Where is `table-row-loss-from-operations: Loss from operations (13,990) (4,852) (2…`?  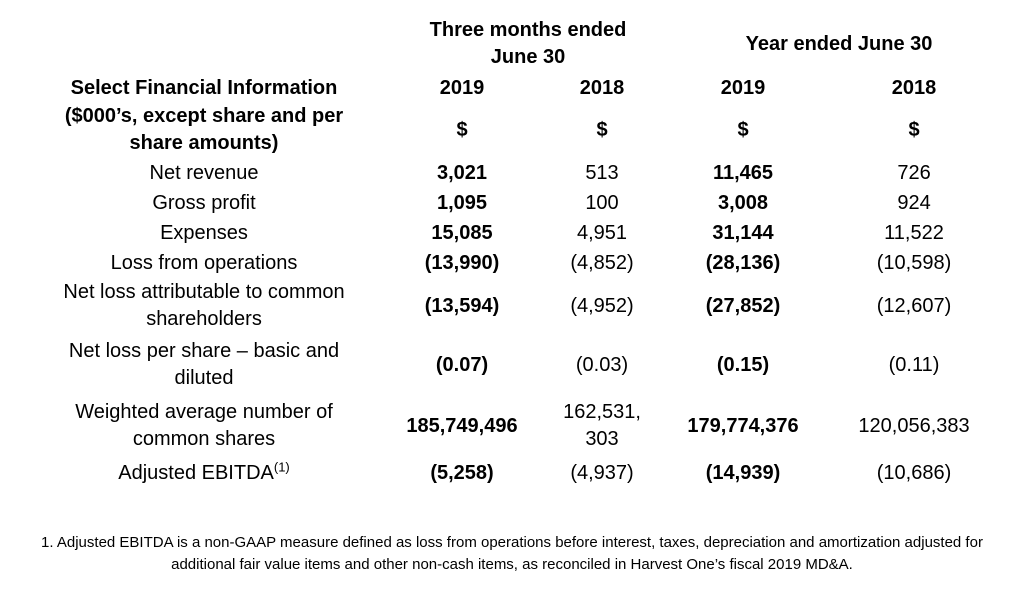
table-row-loss-from-operations: Loss from operations (13,990) (4,852) (2… is located at coordinates (515, 263).